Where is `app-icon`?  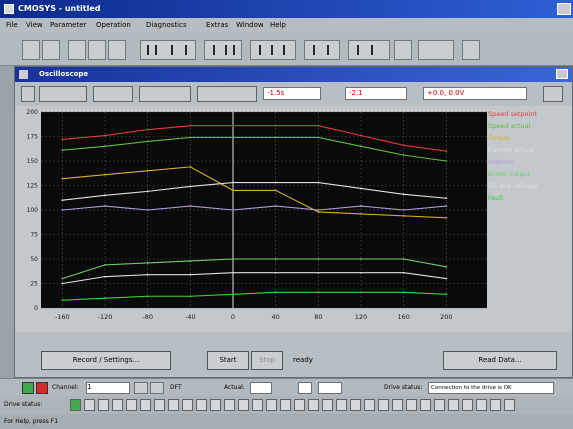 app-icon is located at coordinates (9, 9).